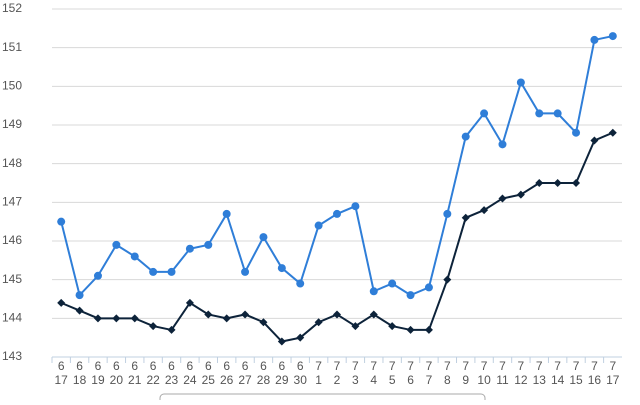  Describe the element at coordinates (12, 8) in the screenshot. I see `y-tick-label: 152` at that location.